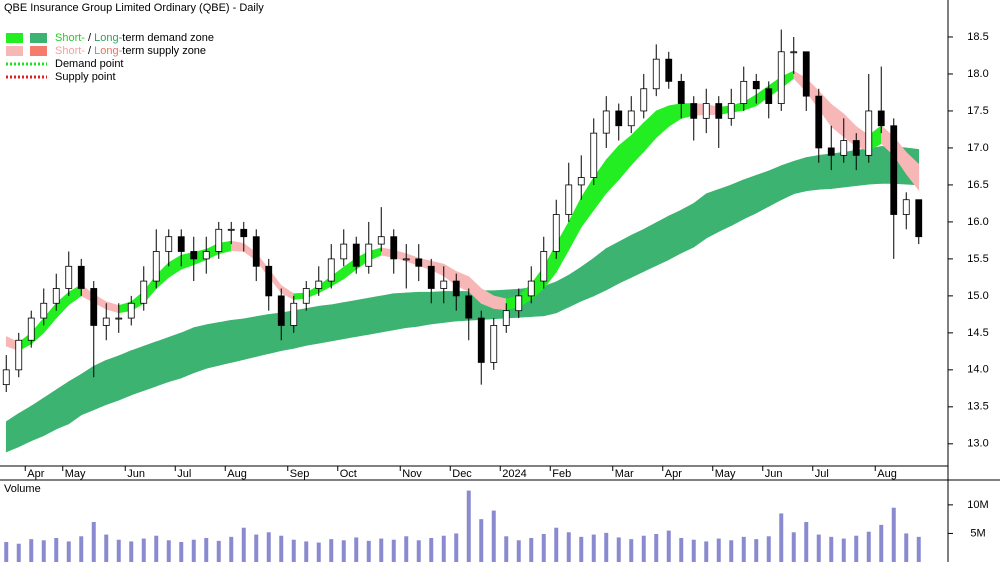 The height and width of the screenshot is (562, 1000). I want to click on short-zone-segment, so click(912, 171).